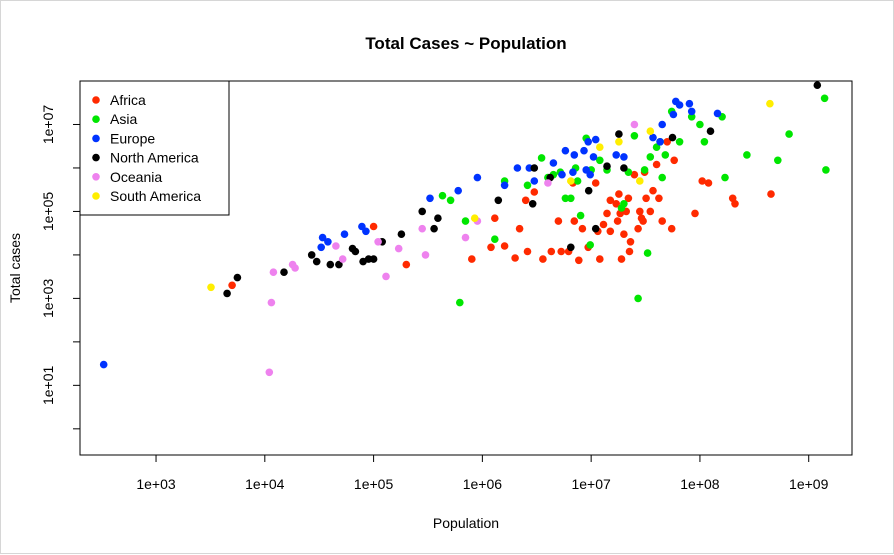  I want to click on legend-box, so click(154, 148).